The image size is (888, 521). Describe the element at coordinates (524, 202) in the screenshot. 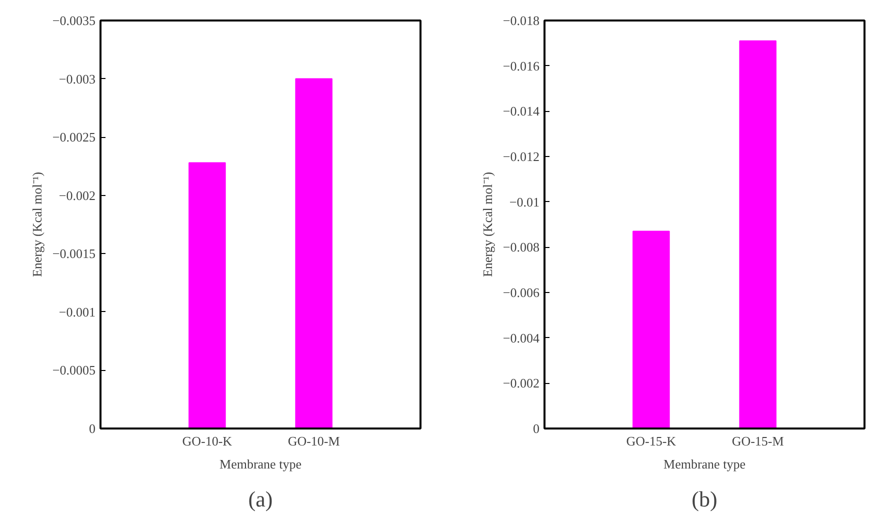

I see `y-tick-label: −0.01` at that location.